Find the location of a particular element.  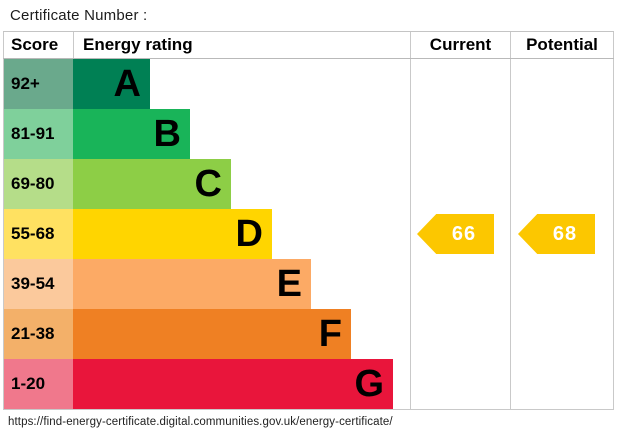

band-d-current-cell: 66 is located at coordinates (460, 234).